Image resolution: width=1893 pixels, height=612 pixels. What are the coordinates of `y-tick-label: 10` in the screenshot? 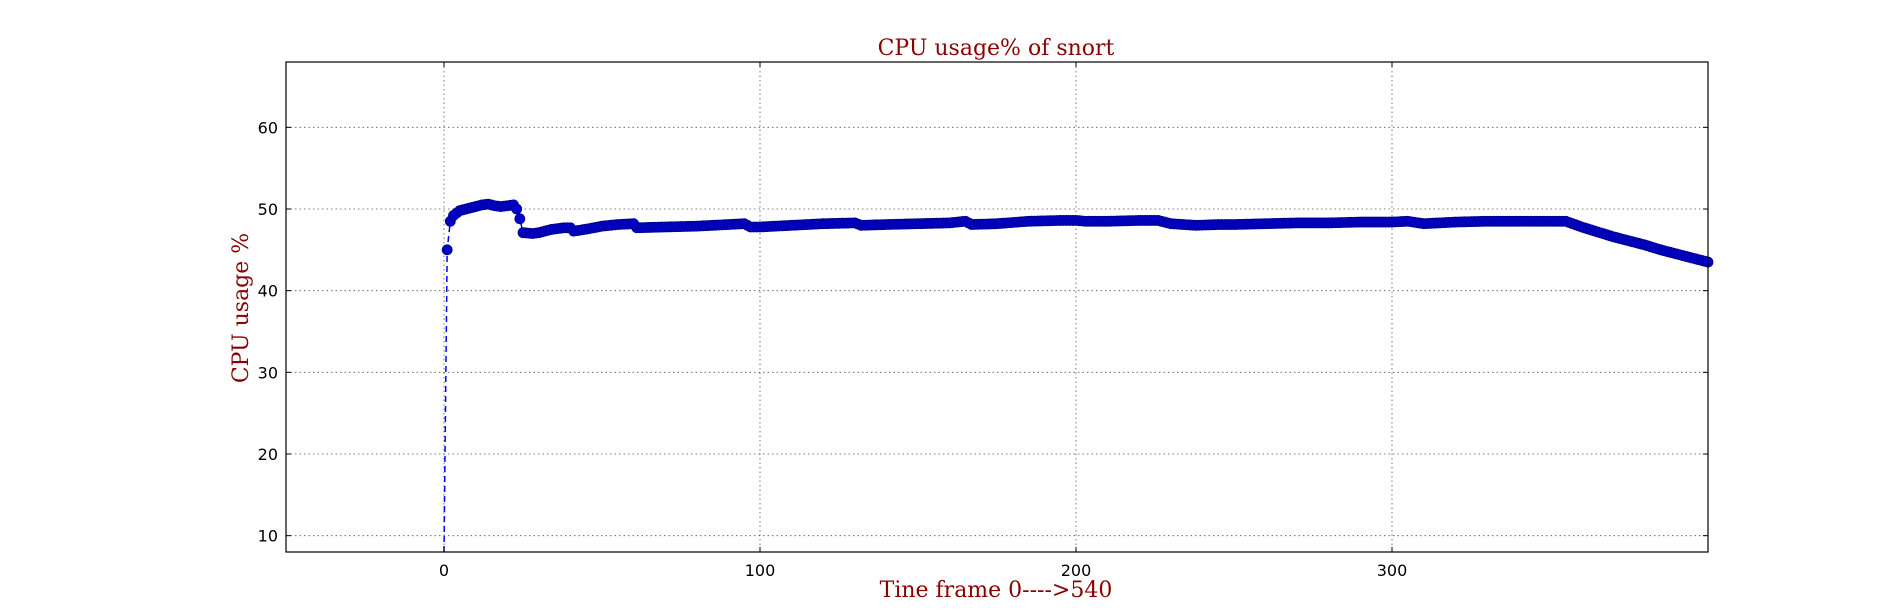 It's located at (268, 536).